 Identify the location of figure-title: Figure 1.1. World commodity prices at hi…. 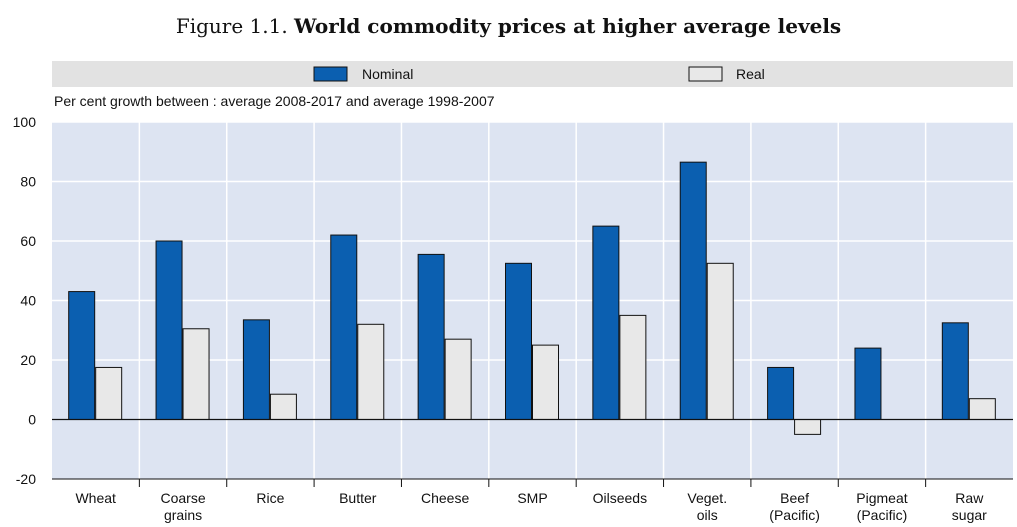
(508, 26).